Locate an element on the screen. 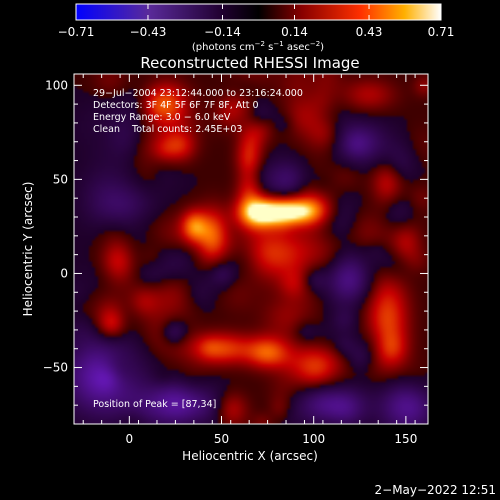  colorbar-gradient is located at coordinates (258, 12).